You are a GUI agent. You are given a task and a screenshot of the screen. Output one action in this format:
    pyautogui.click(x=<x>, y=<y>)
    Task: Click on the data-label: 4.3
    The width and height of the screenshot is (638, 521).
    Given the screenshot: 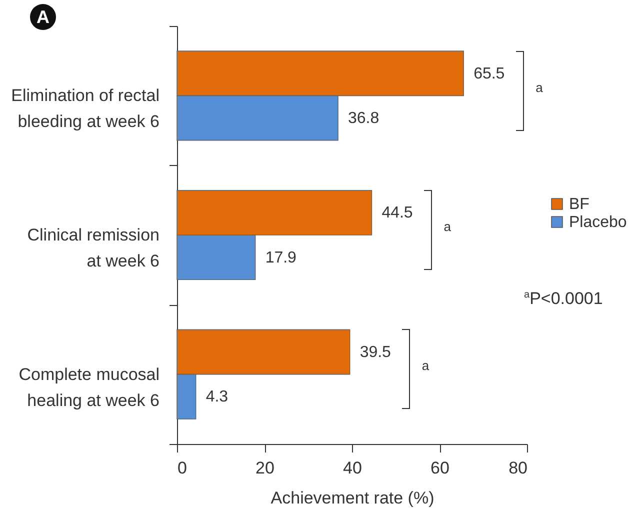 What is the action you would take?
    pyautogui.click(x=217, y=397)
    